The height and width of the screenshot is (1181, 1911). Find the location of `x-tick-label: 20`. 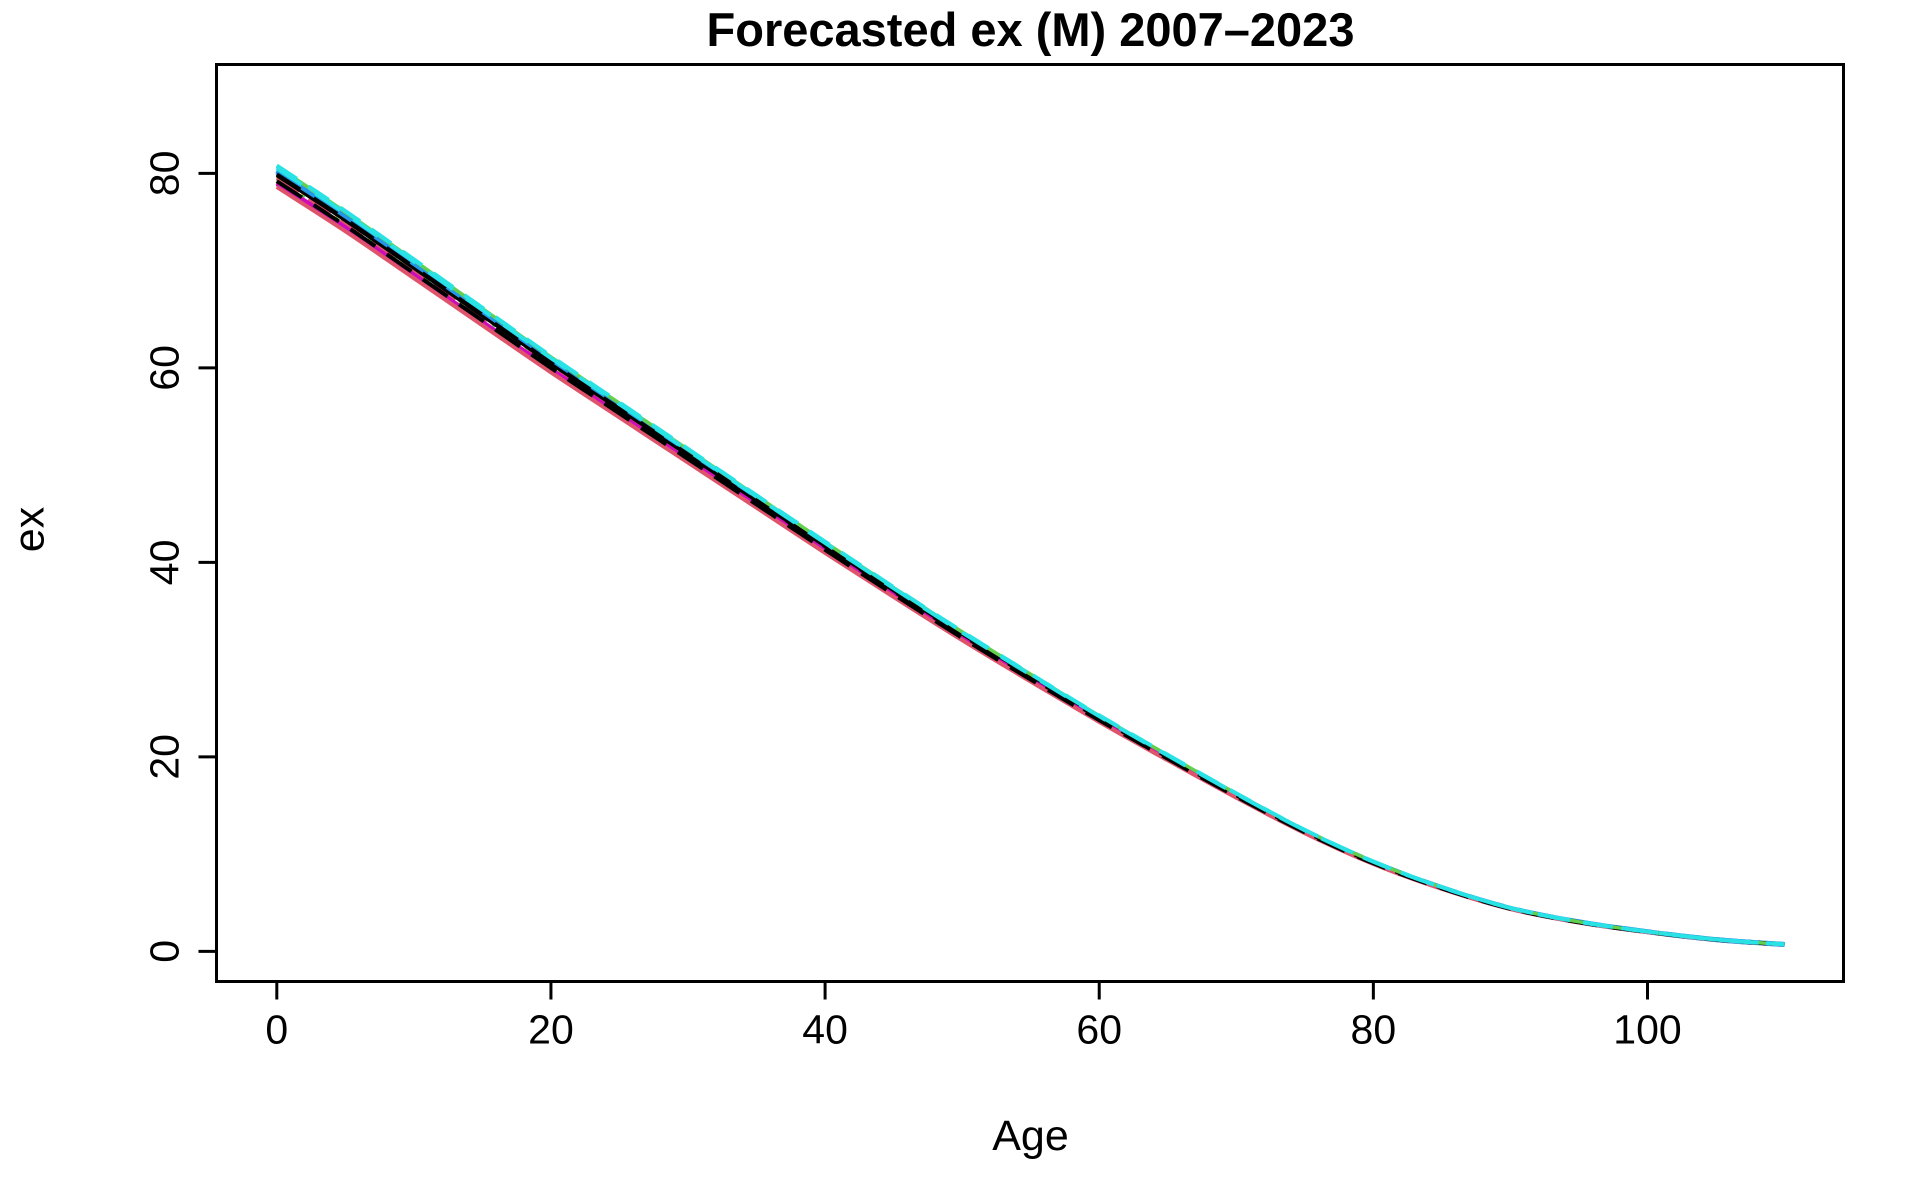

x-tick-label: 20 is located at coordinates (551, 1030).